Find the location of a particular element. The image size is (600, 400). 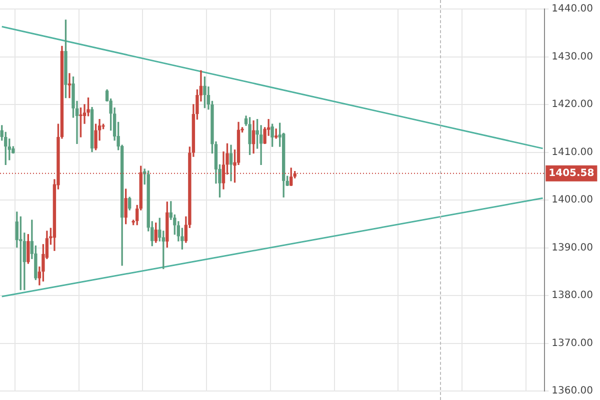

candlestick is located at coordinates (70, 85).